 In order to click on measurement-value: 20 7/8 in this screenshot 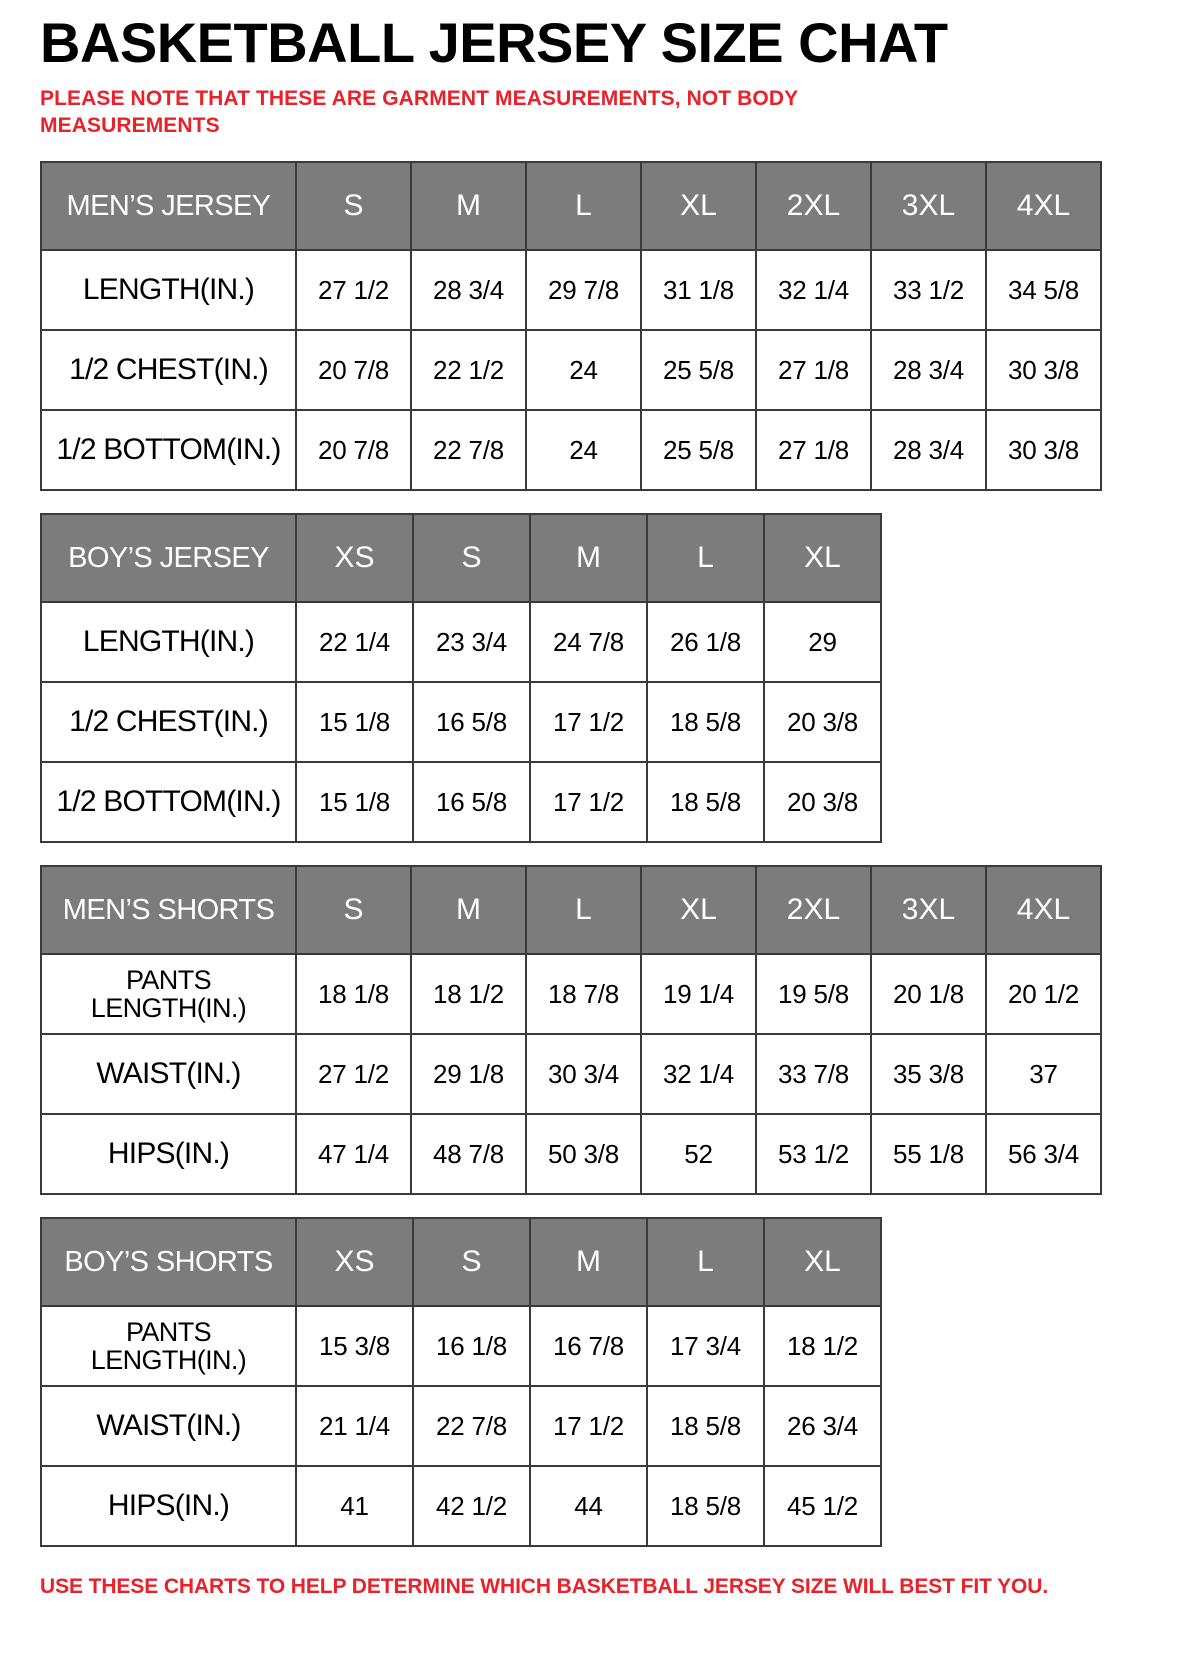, I will do `click(353, 450)`.